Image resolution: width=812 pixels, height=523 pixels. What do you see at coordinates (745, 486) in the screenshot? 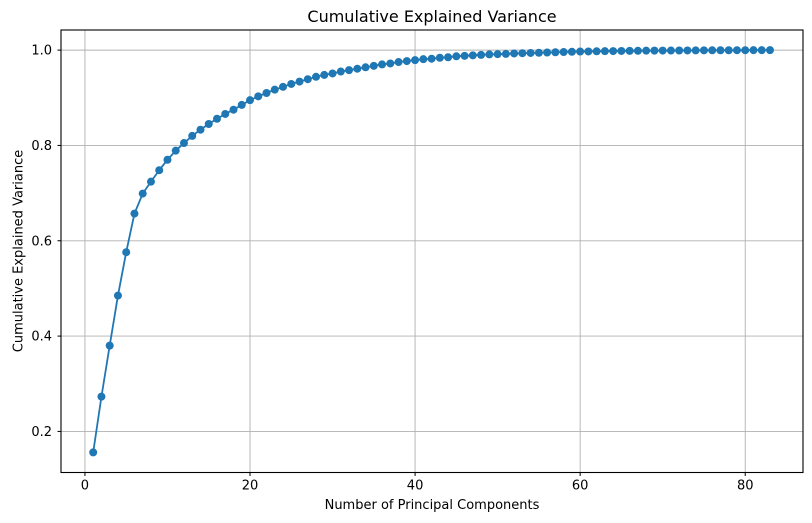
I see `x-tick-label: 80` at bounding box center [745, 486].